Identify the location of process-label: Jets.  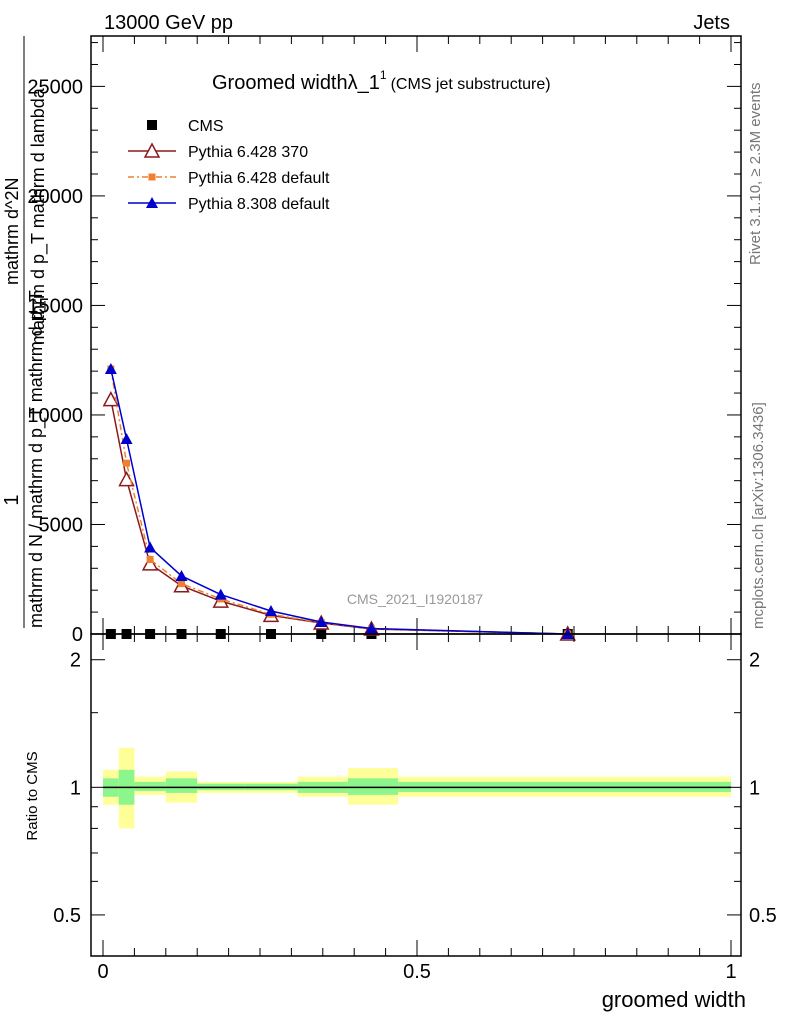
(711, 23).